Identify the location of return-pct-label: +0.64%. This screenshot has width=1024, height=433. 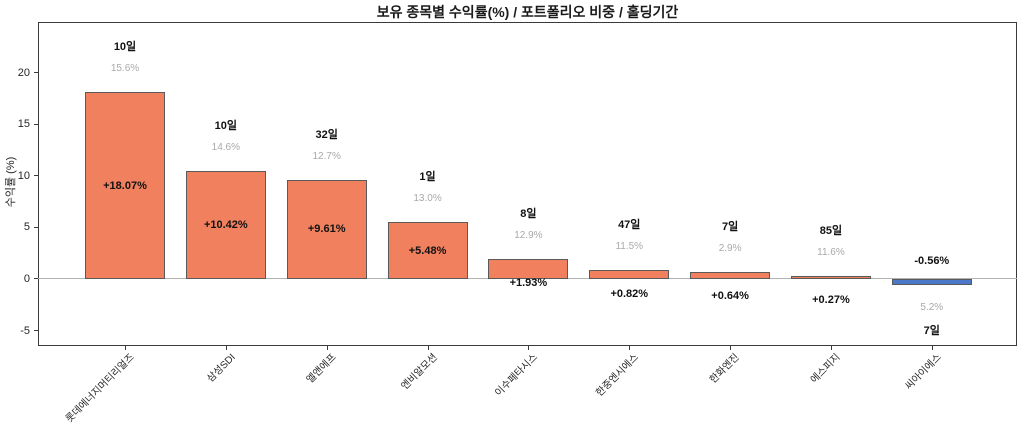
(730, 296).